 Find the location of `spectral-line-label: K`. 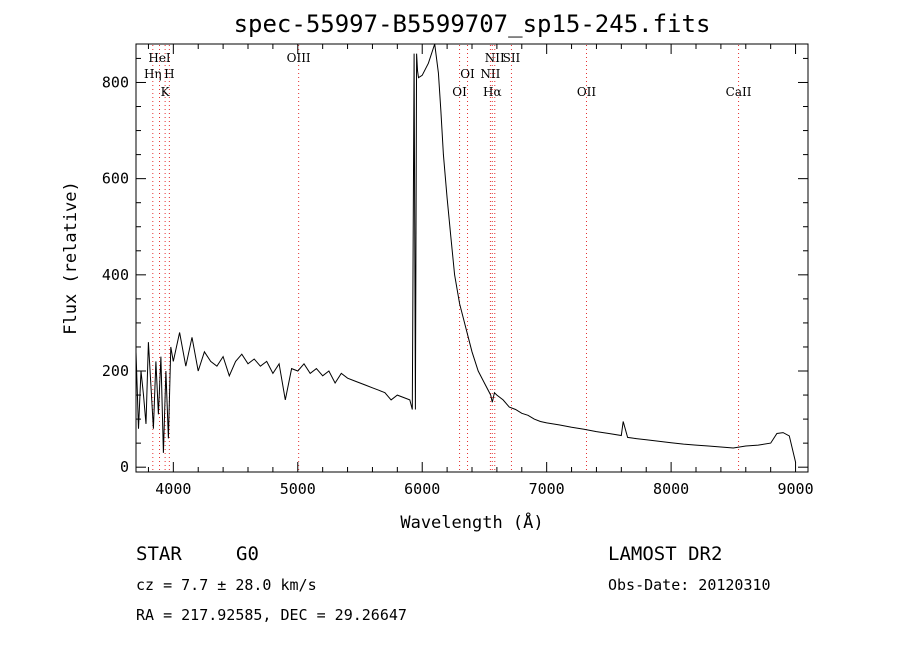

spectral-line-label: K is located at coordinates (166, 92).